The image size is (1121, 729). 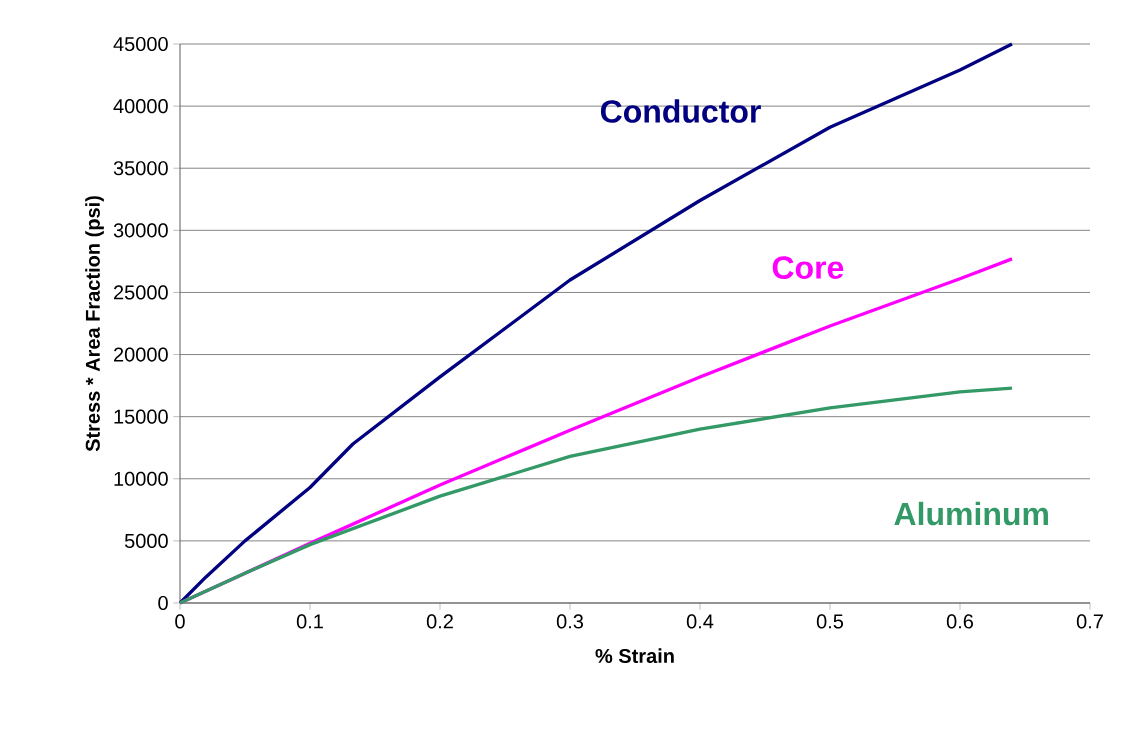 What do you see at coordinates (140, 106) in the screenshot?
I see `y-tick-label: 40000` at bounding box center [140, 106].